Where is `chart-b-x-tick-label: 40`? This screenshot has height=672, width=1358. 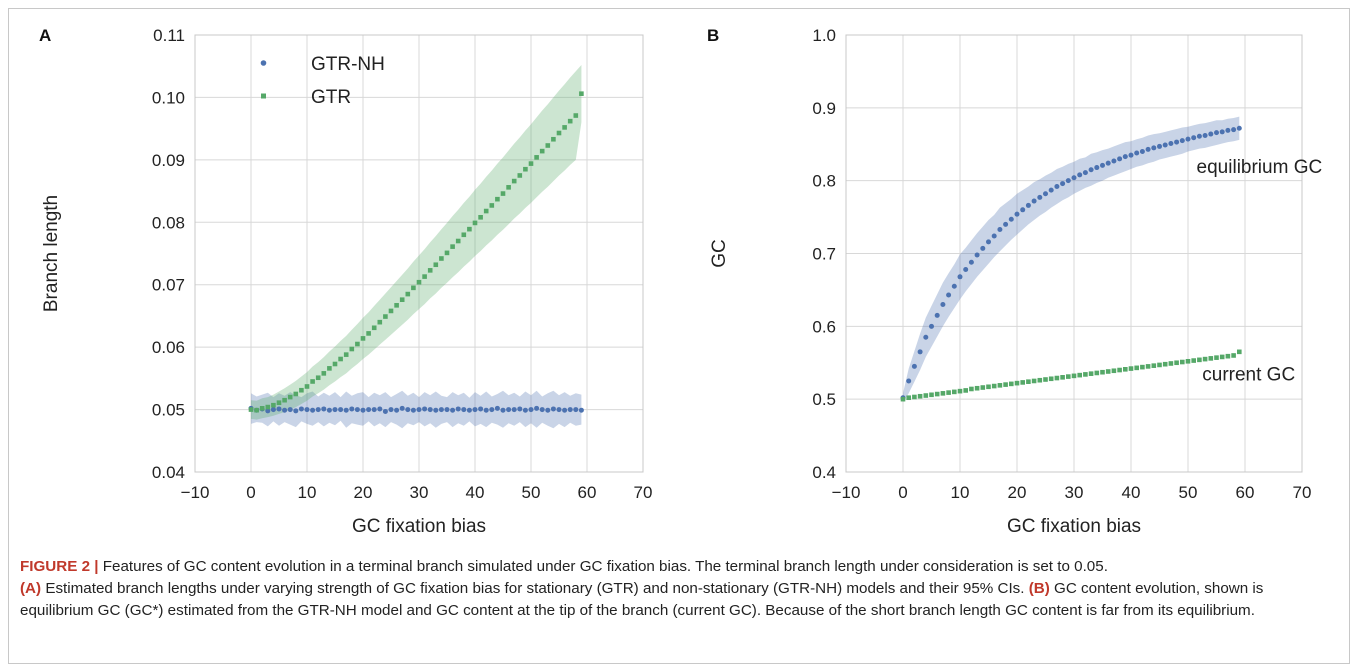
chart-b-x-tick-label: 40 is located at coordinates (1131, 492).